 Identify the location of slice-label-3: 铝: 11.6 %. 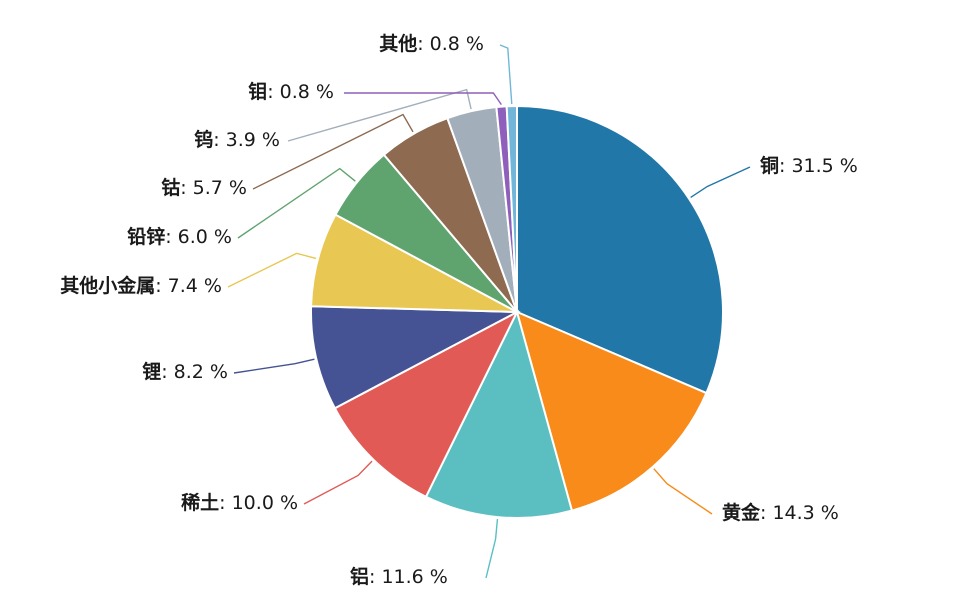
(399, 576).